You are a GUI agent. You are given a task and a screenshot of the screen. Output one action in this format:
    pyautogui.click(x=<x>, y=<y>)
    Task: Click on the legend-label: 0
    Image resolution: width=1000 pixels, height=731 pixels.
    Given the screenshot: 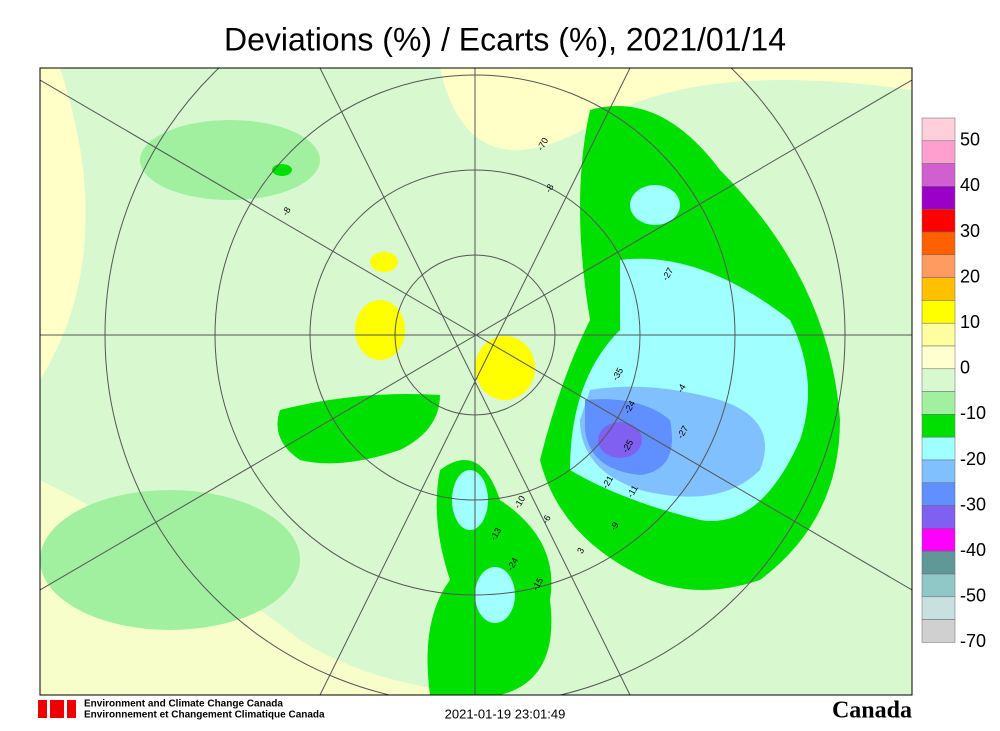 What is the action you would take?
    pyautogui.click(x=965, y=368)
    